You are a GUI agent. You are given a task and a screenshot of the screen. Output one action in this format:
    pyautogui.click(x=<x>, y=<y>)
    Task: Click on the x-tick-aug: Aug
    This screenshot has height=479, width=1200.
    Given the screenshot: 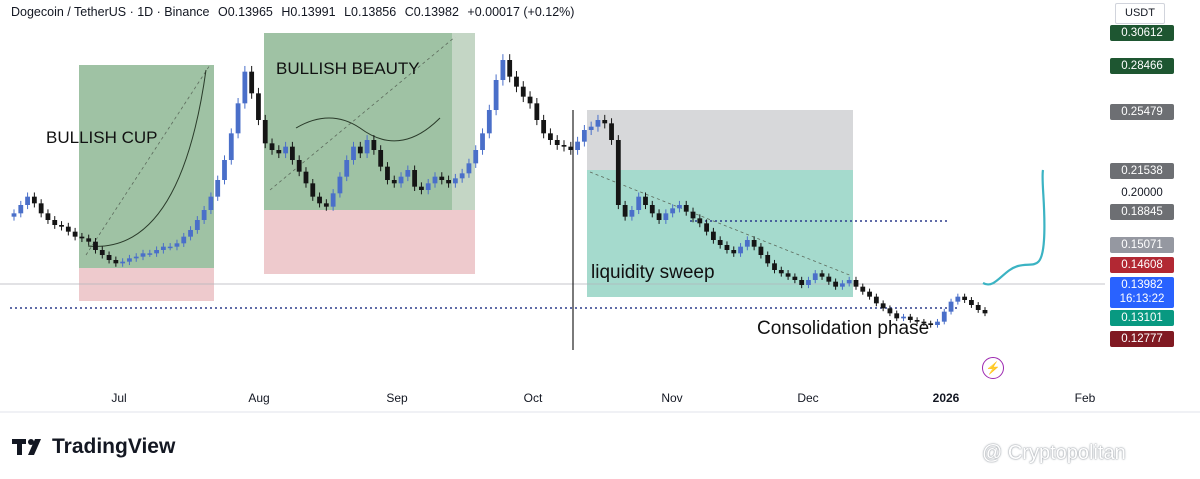 What is the action you would take?
    pyautogui.click(x=259, y=398)
    